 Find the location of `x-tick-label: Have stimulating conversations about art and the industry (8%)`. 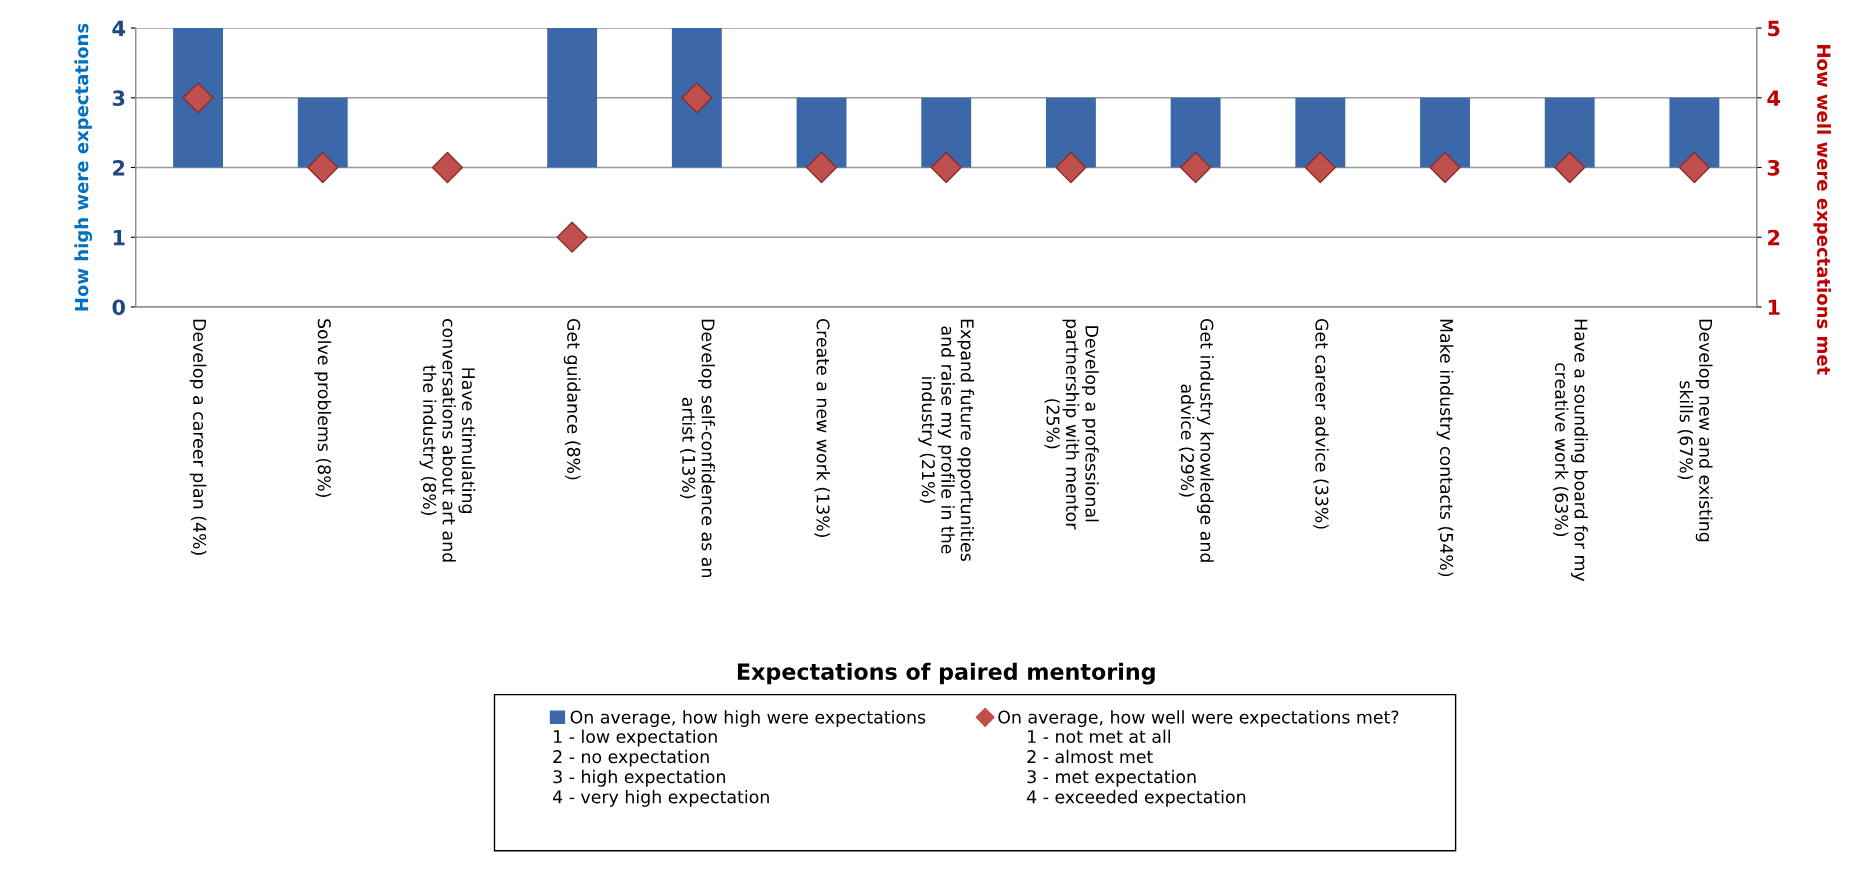

x-tick-label: Have stimulating conversations about art and the industry (8%) is located at coordinates (447, 440).